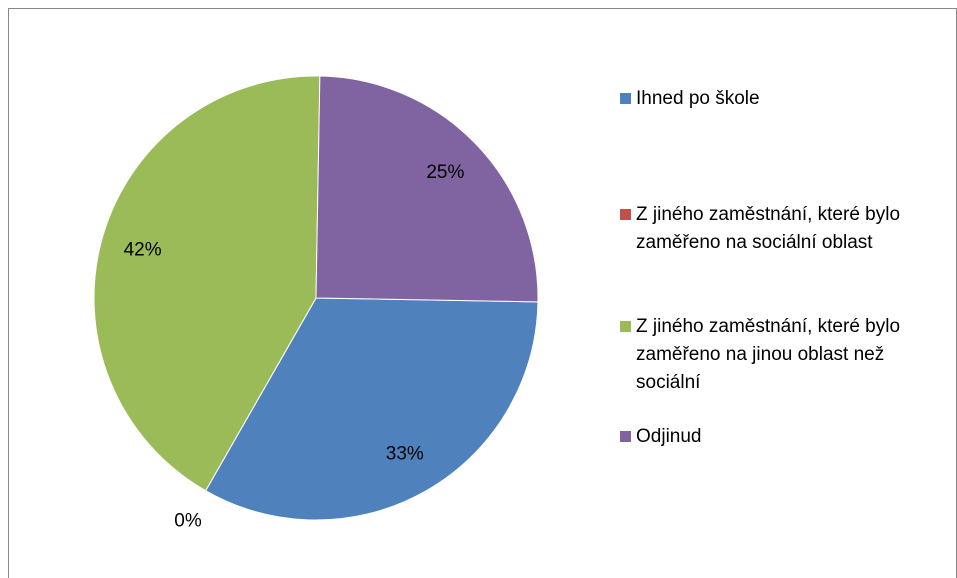  What do you see at coordinates (669, 436) in the screenshot?
I see `legend-label: Odjinud` at bounding box center [669, 436].